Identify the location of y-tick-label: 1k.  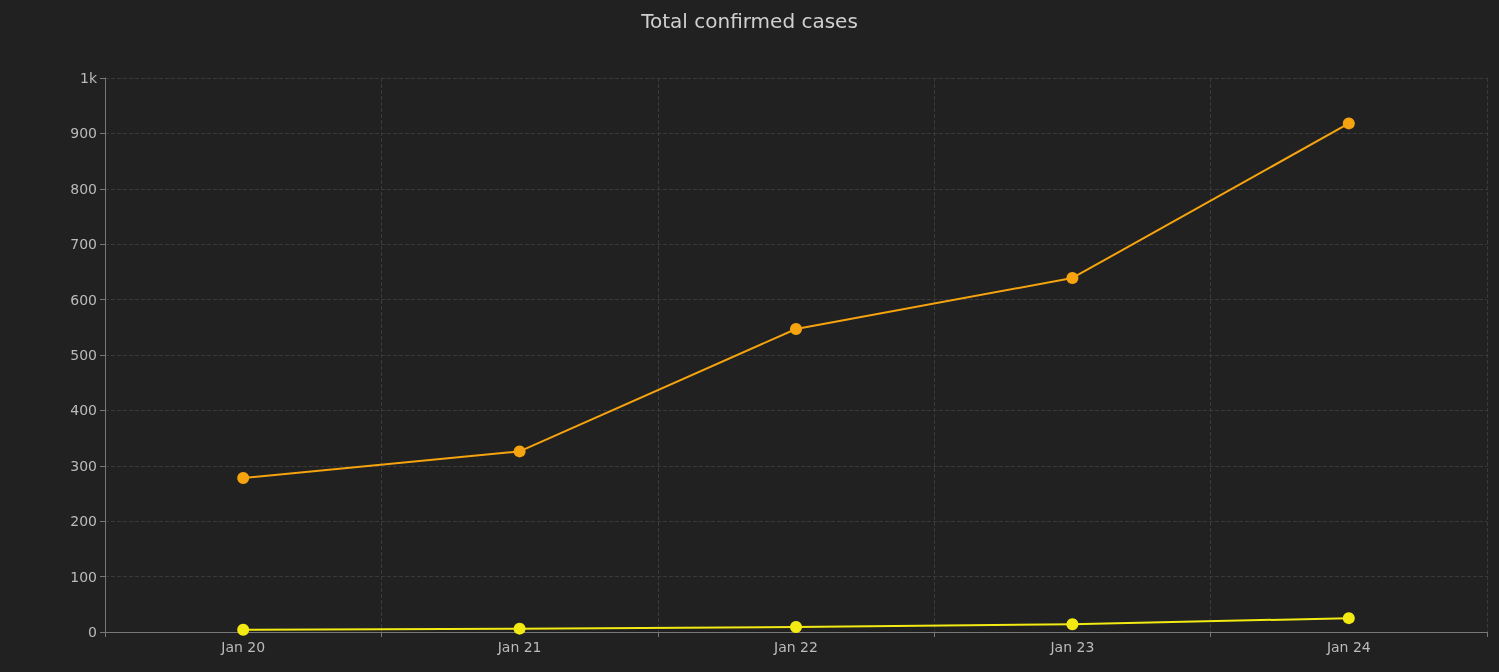
(88, 78).